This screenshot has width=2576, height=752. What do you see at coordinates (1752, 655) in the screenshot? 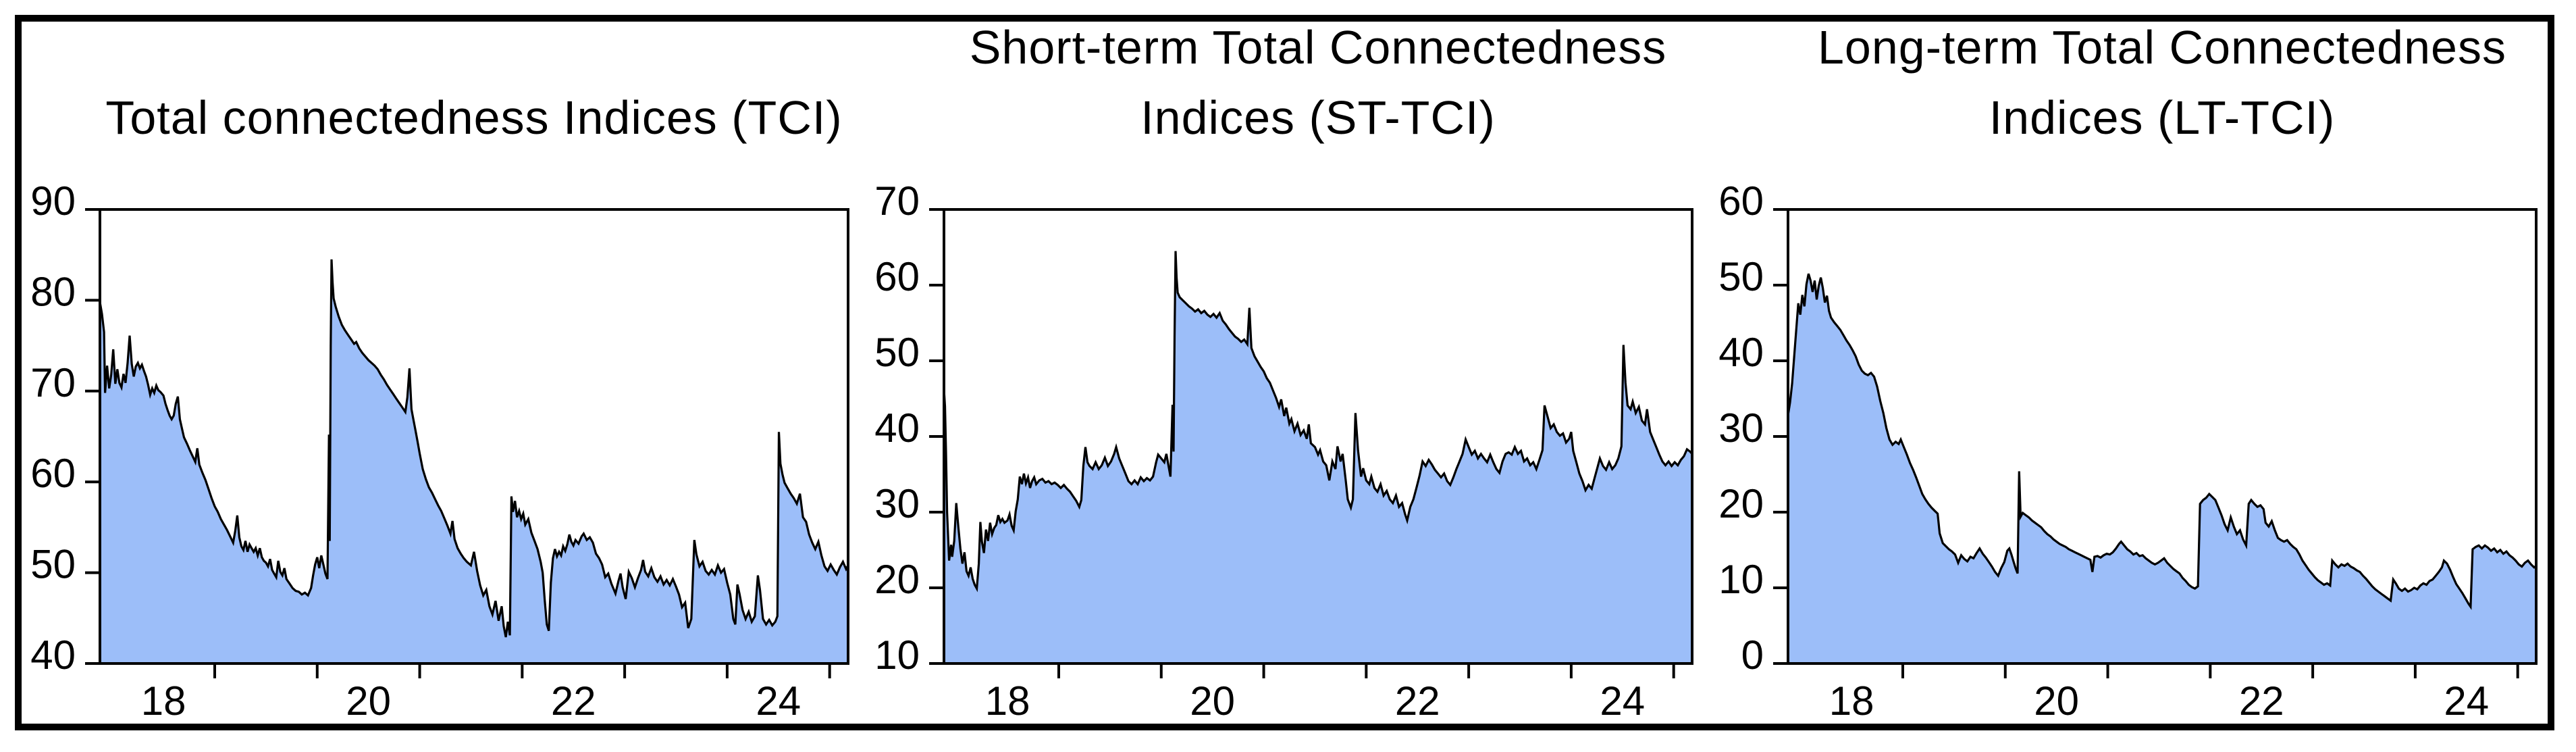
I see `y-tick-label: 0` at bounding box center [1752, 655].